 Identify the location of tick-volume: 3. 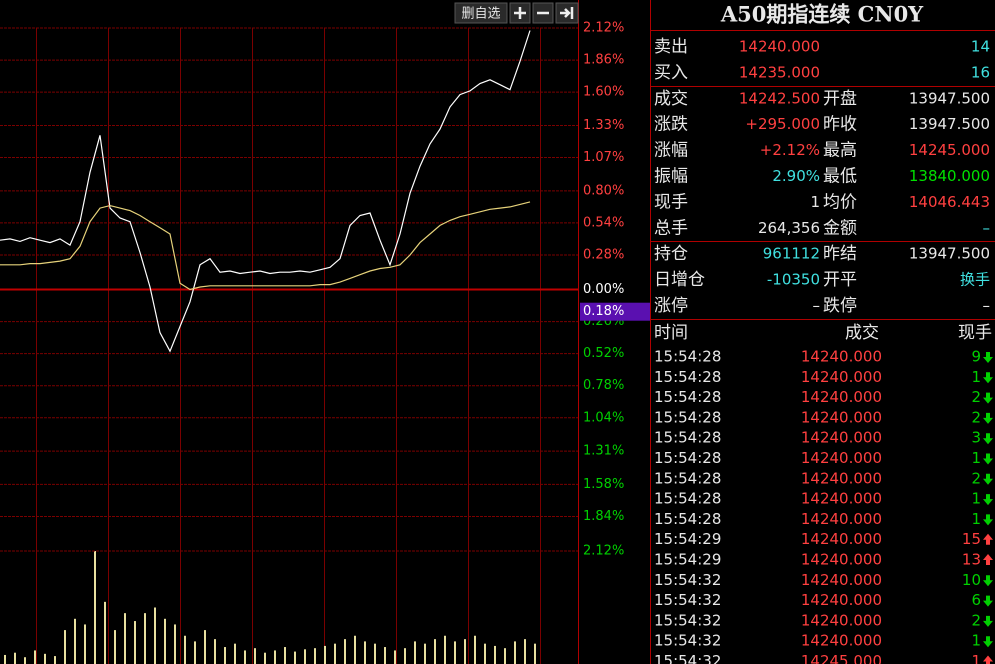
(976, 438).